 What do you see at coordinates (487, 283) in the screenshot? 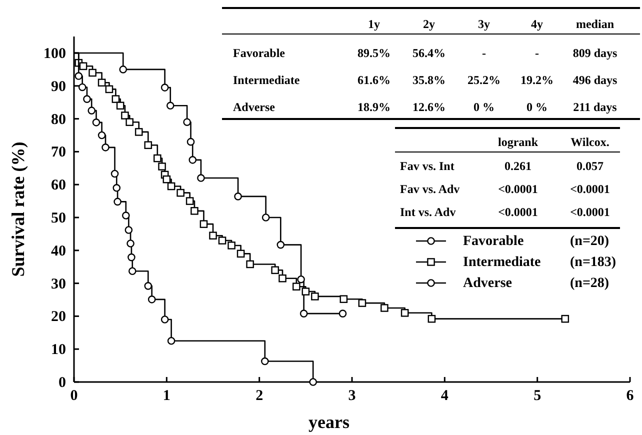
I see `legend-label: Adverse` at bounding box center [487, 283].